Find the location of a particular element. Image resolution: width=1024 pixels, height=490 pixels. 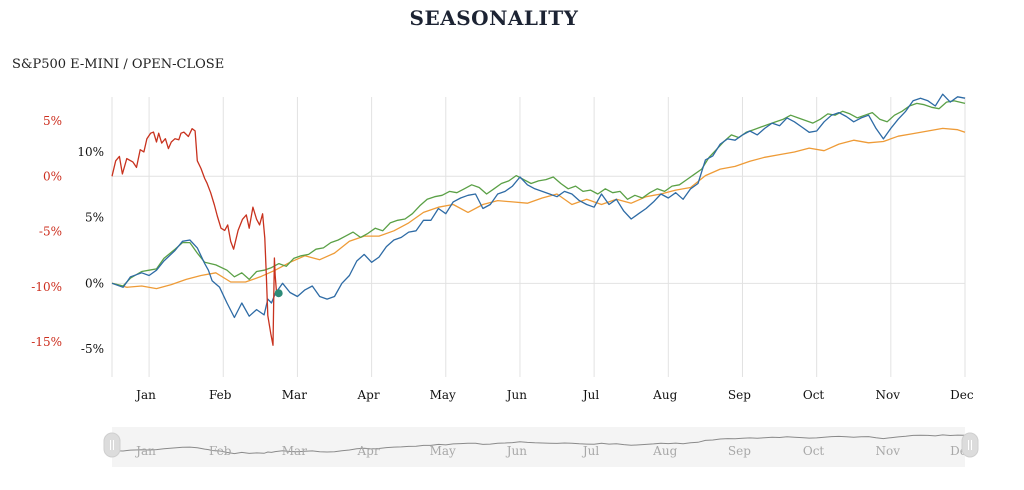

current-marker is located at coordinates (278, 293).